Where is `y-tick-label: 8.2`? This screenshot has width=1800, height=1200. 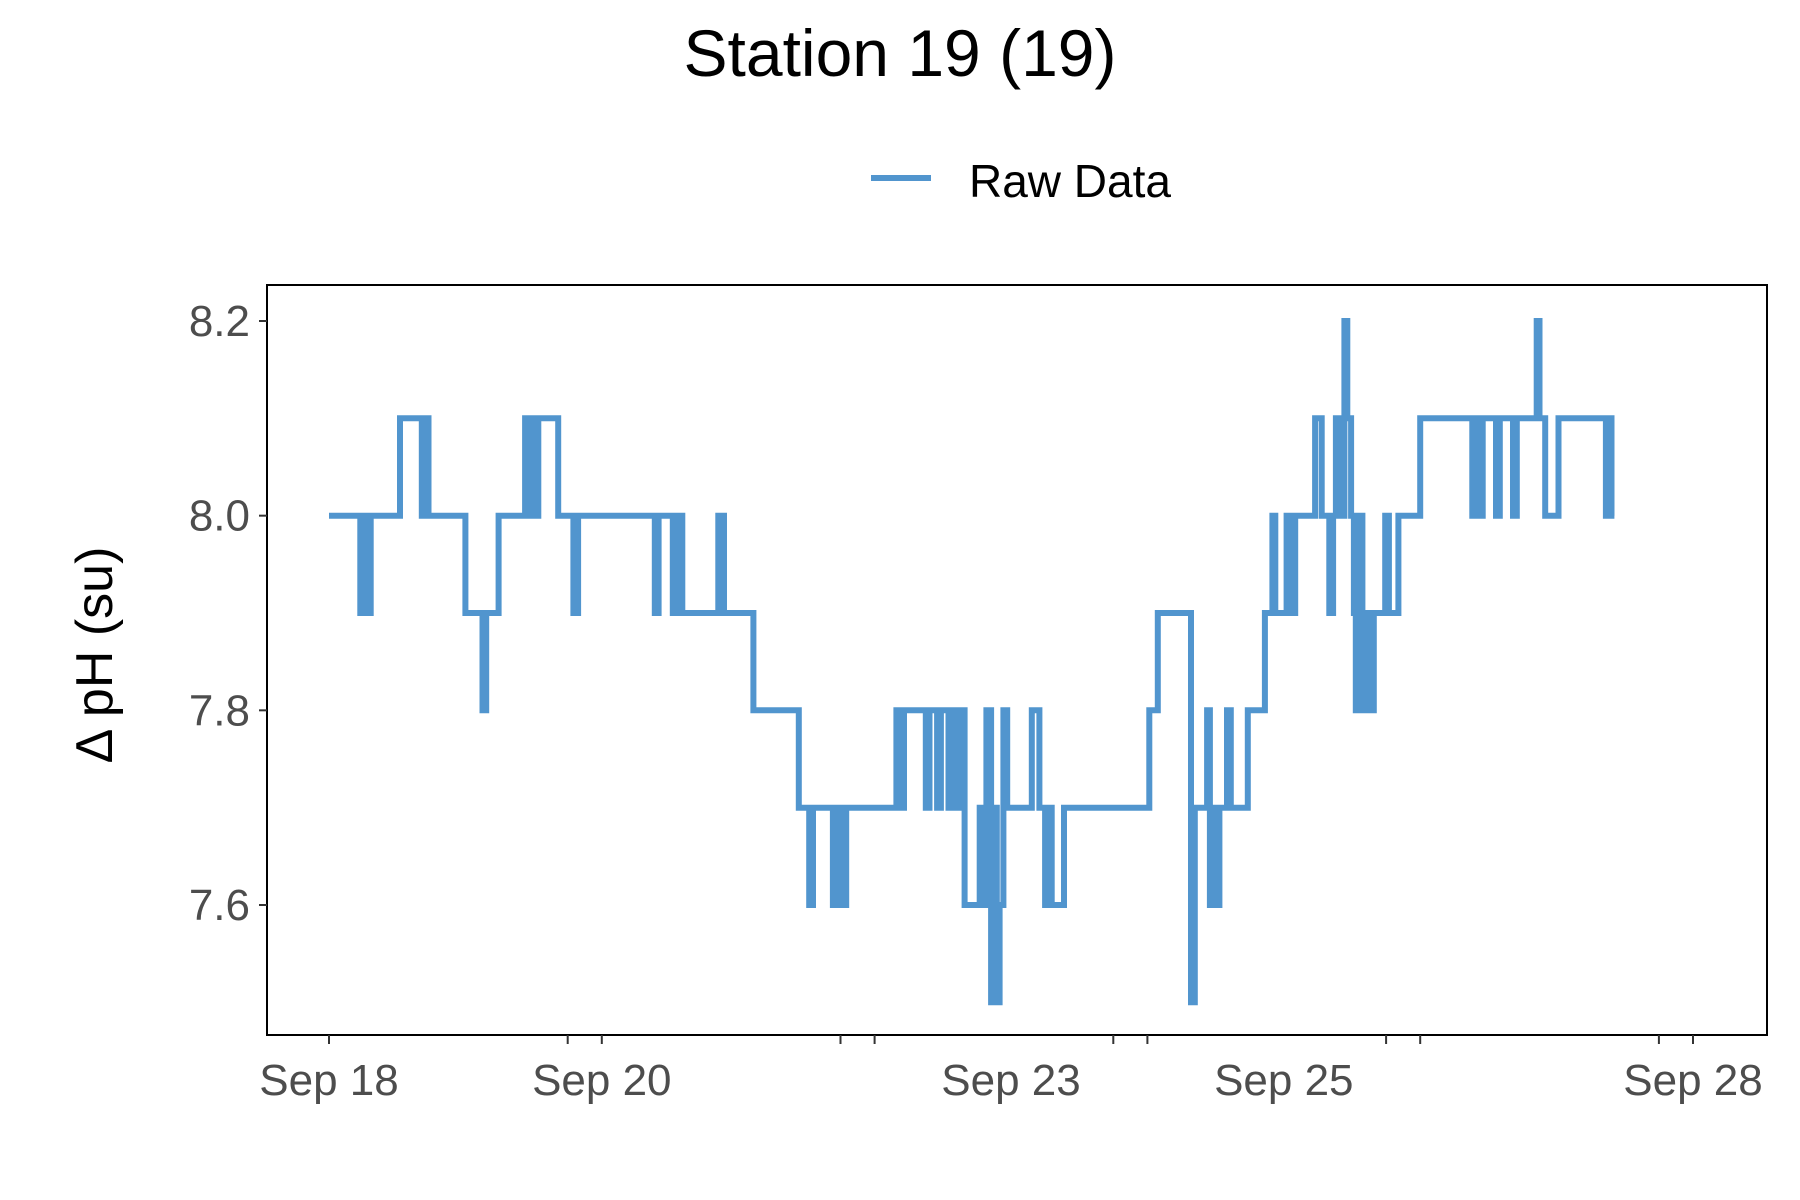 y-tick-label: 8.2 is located at coordinates (219, 321).